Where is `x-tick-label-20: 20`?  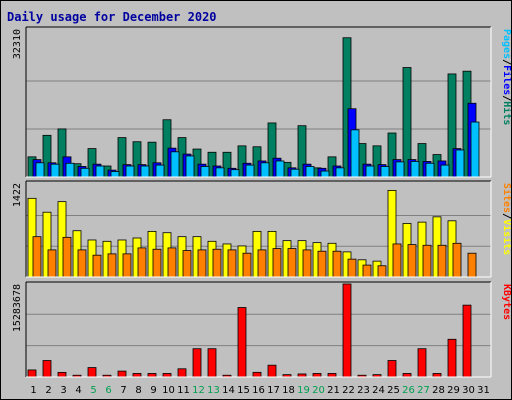 x-tick-label-20: 20 is located at coordinates (318, 390).